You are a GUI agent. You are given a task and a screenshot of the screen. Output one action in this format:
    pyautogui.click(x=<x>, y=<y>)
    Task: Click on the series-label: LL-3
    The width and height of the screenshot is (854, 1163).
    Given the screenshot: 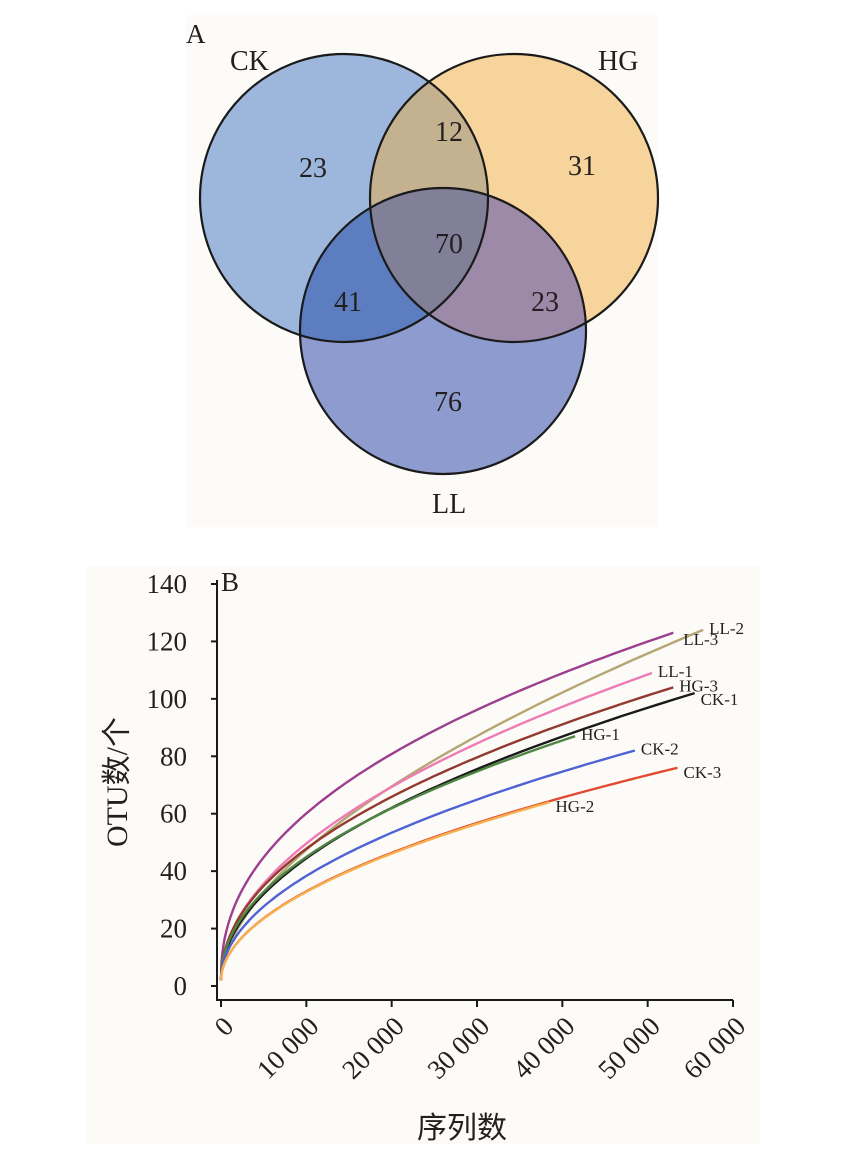 What is the action you would take?
    pyautogui.click(x=700, y=639)
    